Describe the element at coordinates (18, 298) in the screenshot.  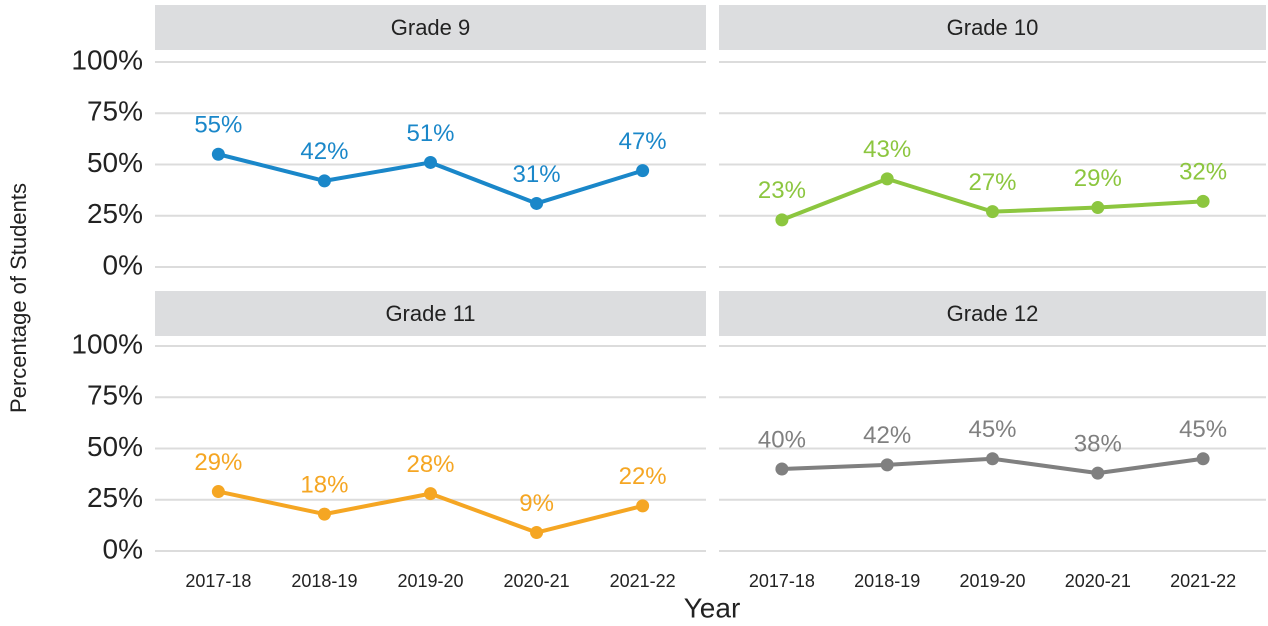
I see `y-axis-label: Percentage of Students` at that location.